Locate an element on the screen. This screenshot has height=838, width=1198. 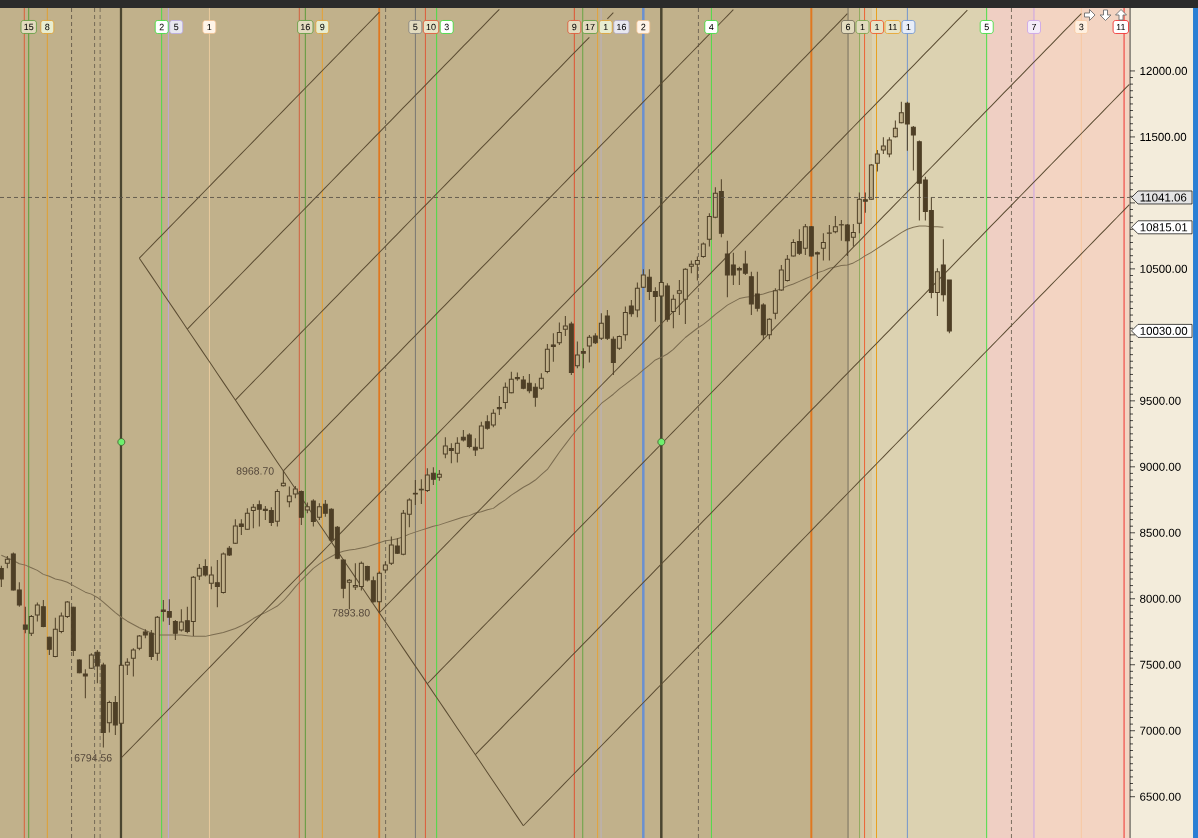
y-tick-label: 8500.00 is located at coordinates (1160, 532).